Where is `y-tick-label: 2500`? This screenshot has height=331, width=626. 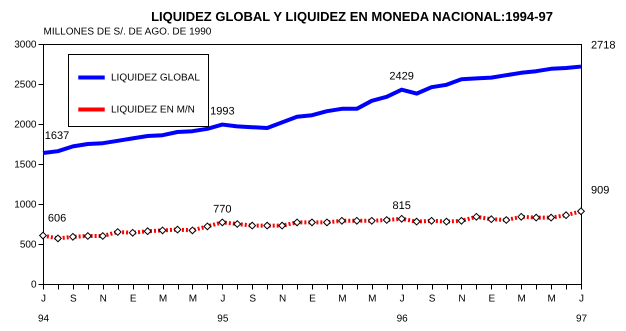
y-tick-label: 2500 is located at coordinates (25, 85).